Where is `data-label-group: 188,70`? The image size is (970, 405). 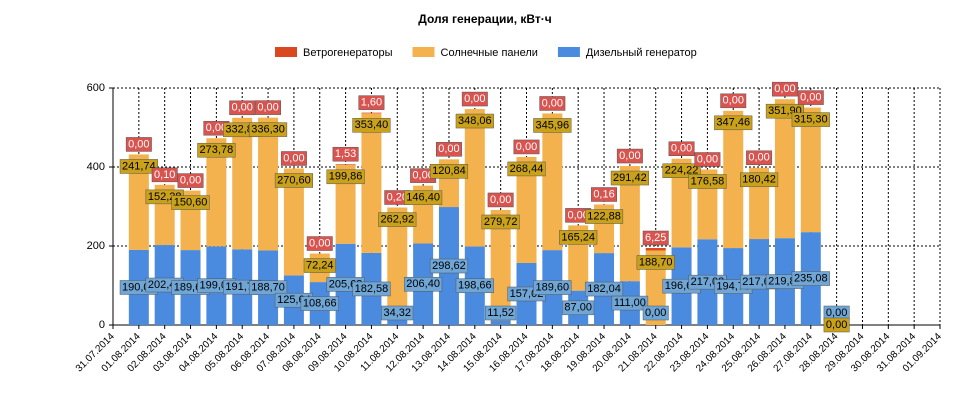 data-label-group: 188,70 is located at coordinates (268, 288).